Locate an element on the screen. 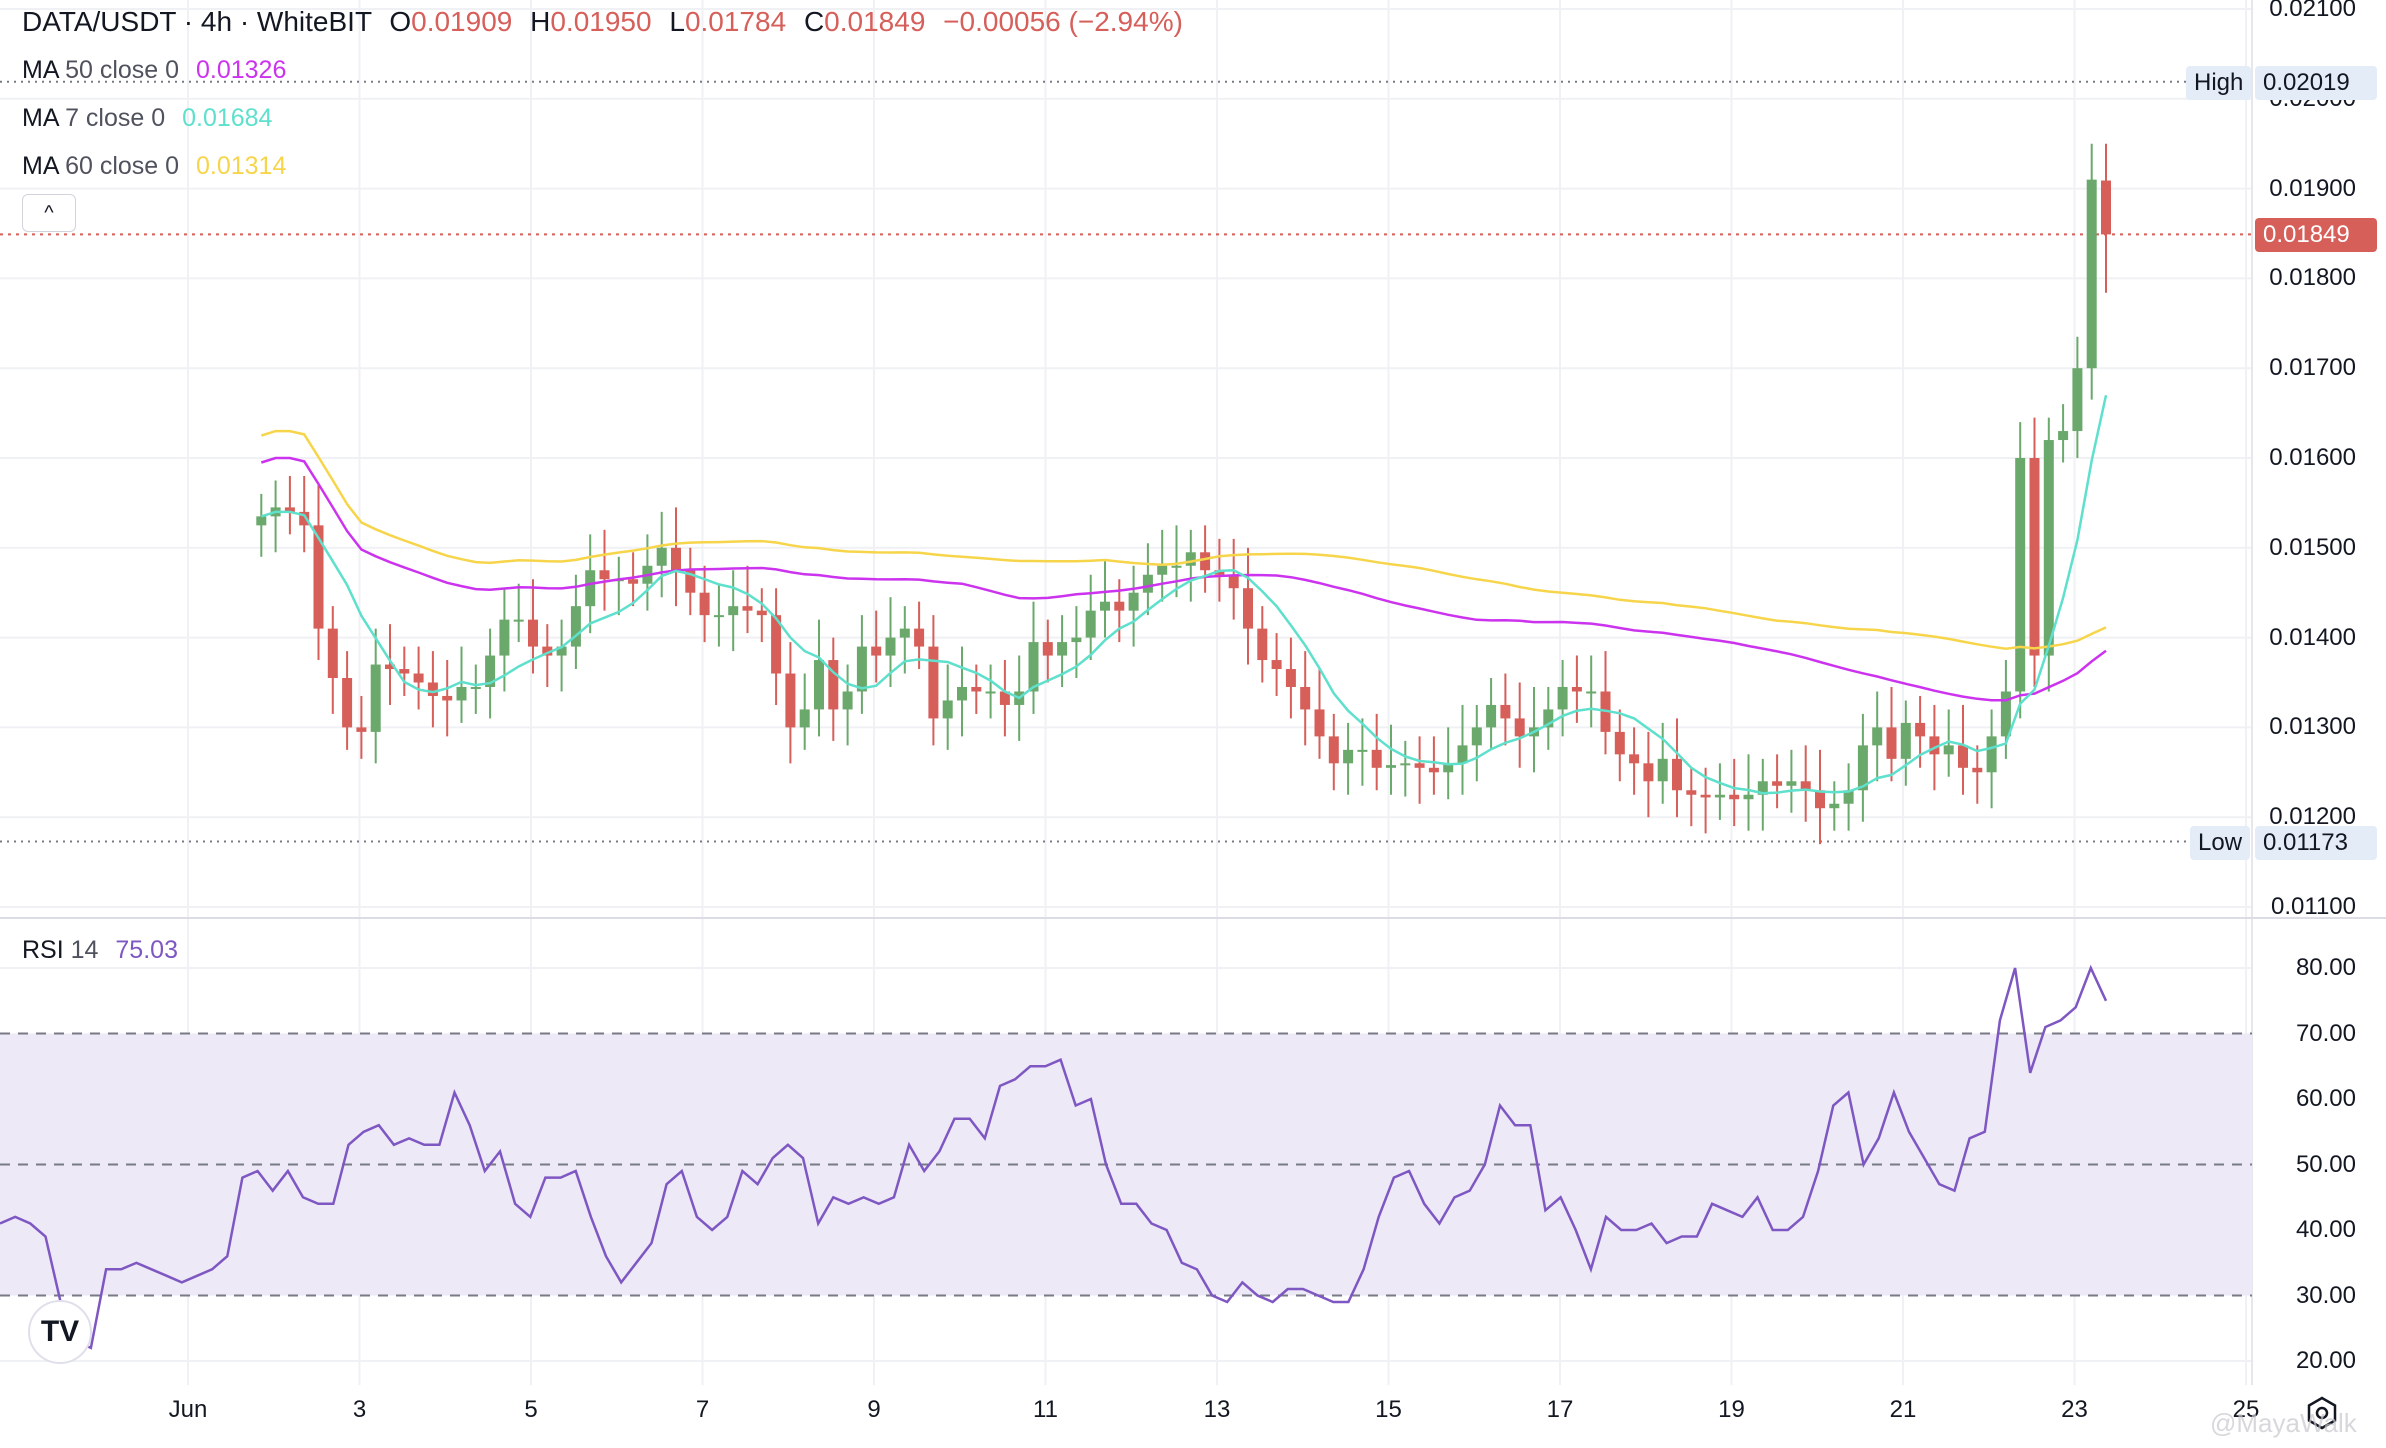 This screenshot has width=2386, height=1448. symbol-title: DATA/USDT · 4h · WhiteBIT is located at coordinates (197, 21).